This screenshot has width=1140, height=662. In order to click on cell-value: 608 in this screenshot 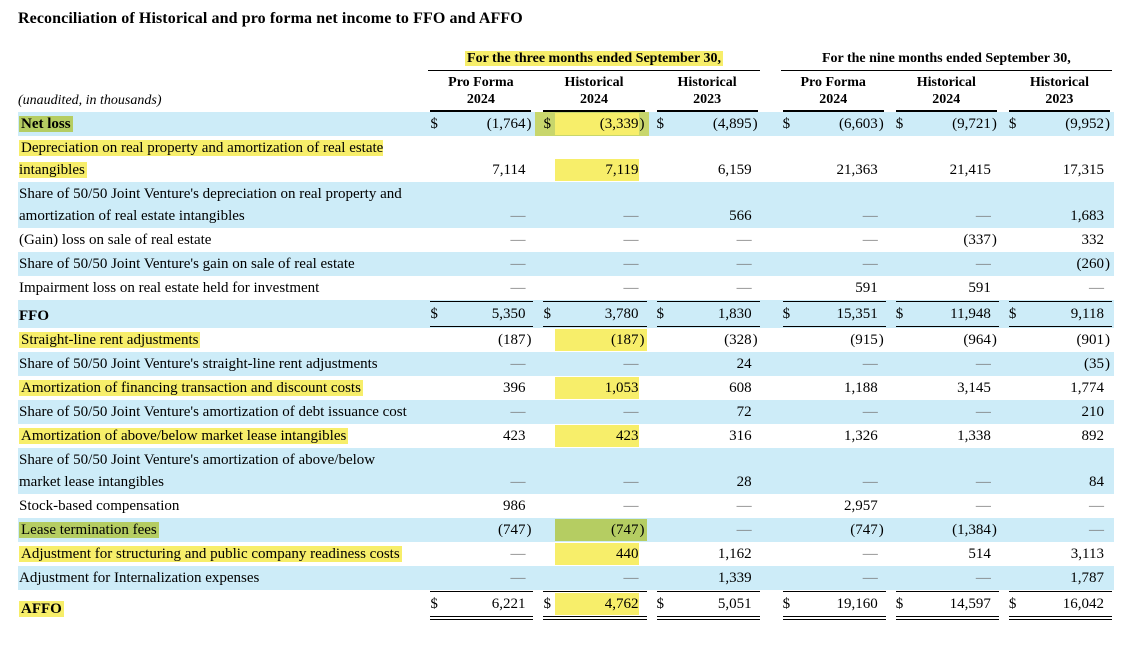, I will do `click(740, 388)`.